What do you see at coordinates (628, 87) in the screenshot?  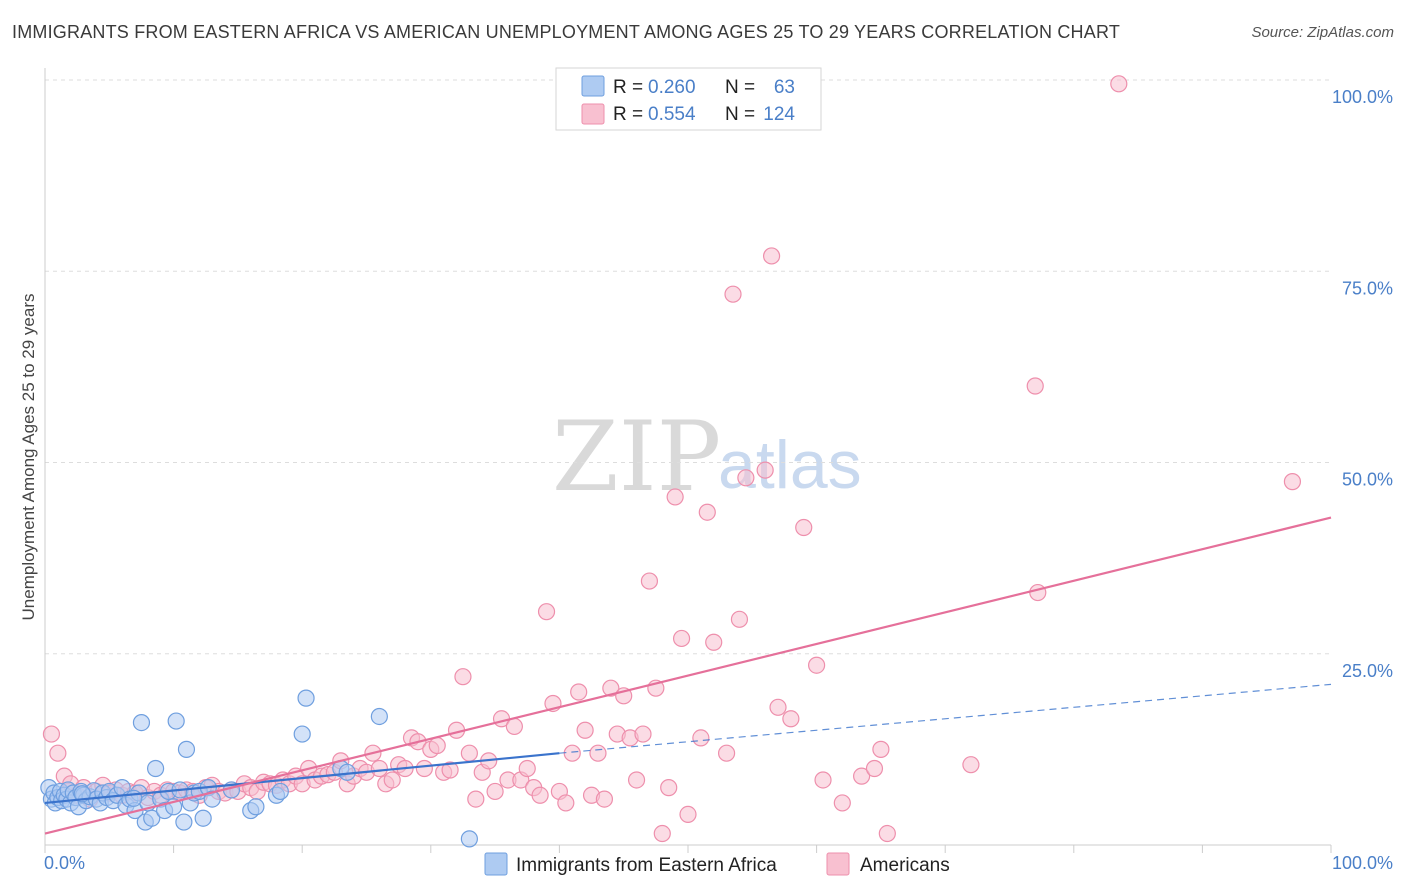 I see `legend-r-label: R =` at bounding box center [628, 87].